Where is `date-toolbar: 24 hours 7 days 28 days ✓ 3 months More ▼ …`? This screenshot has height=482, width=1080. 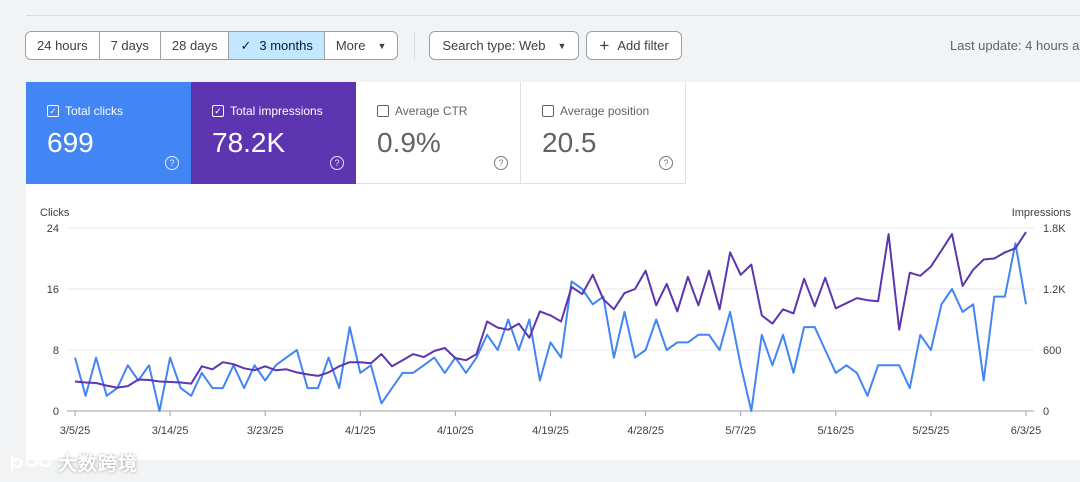
date-toolbar: 24 hours 7 days 28 days ✓ 3 months More ▼ … is located at coordinates (357, 45).